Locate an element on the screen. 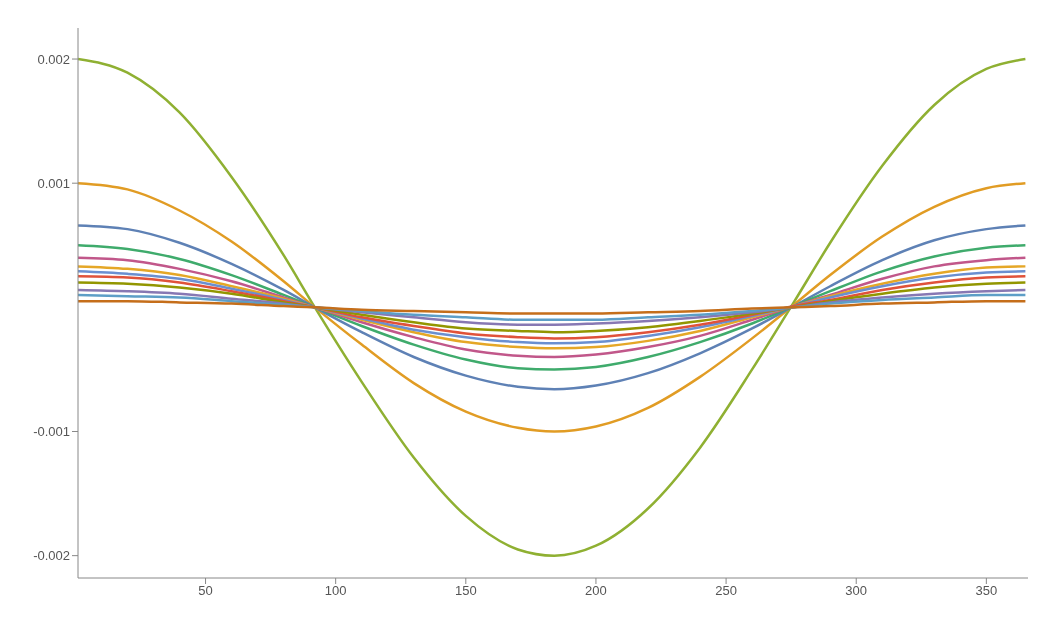  x-tick-label: 50 is located at coordinates (205, 591).